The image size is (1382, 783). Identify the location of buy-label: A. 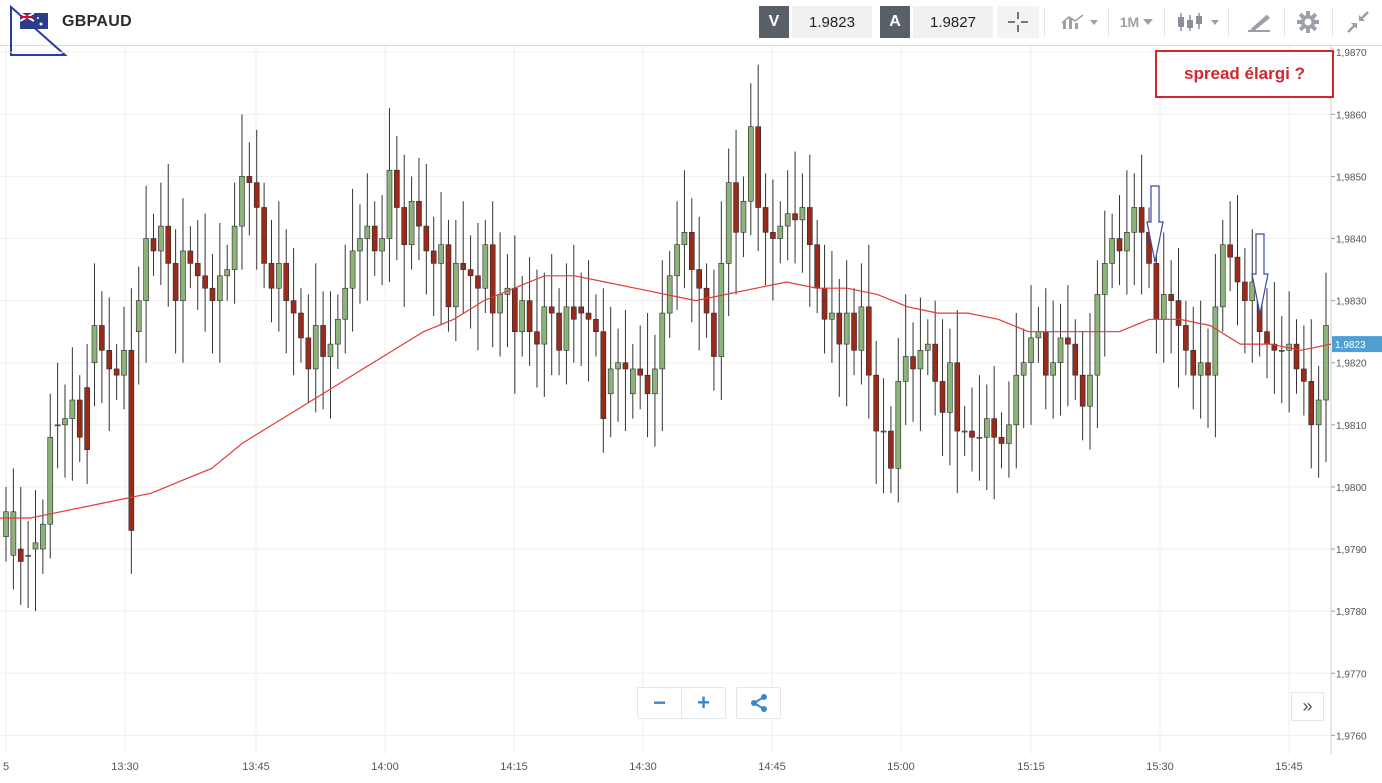
(895, 22).